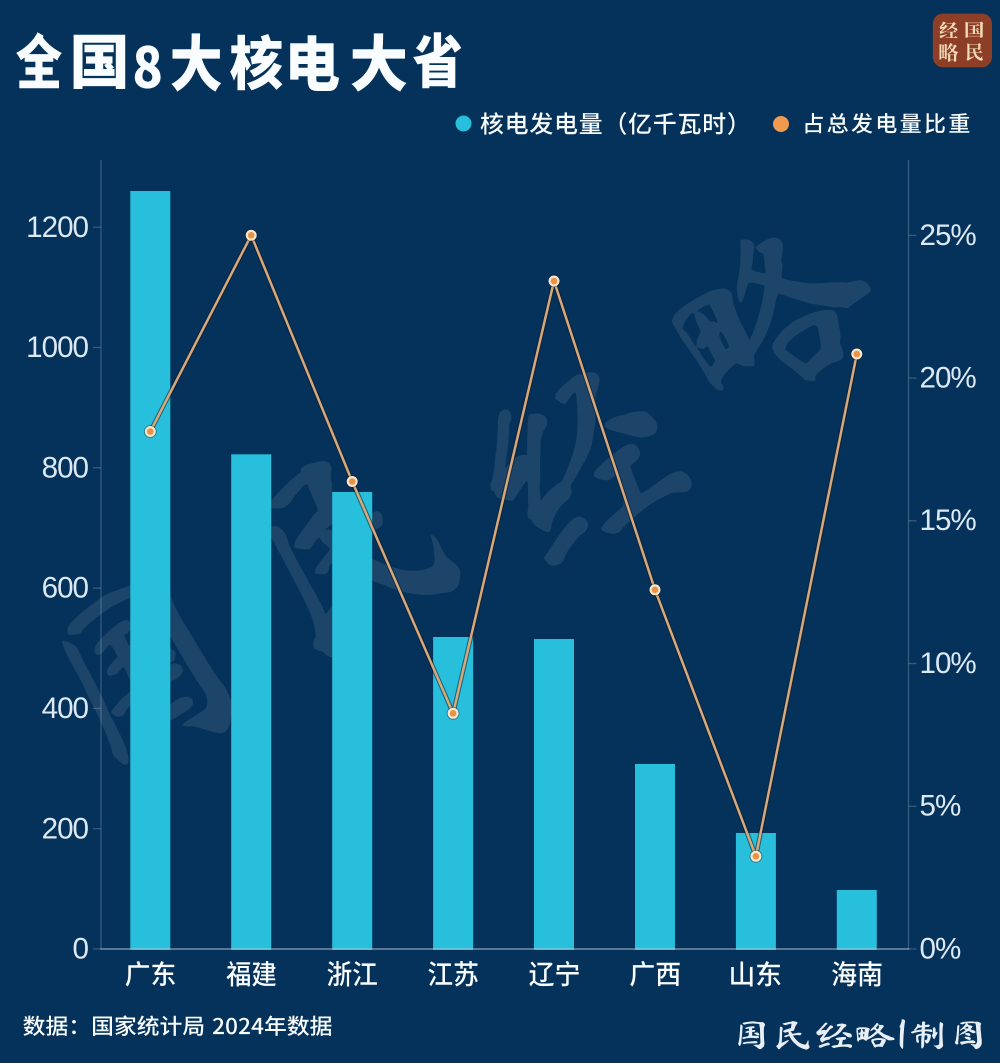  I want to click on svg-text: 1200, so click(57, 227).